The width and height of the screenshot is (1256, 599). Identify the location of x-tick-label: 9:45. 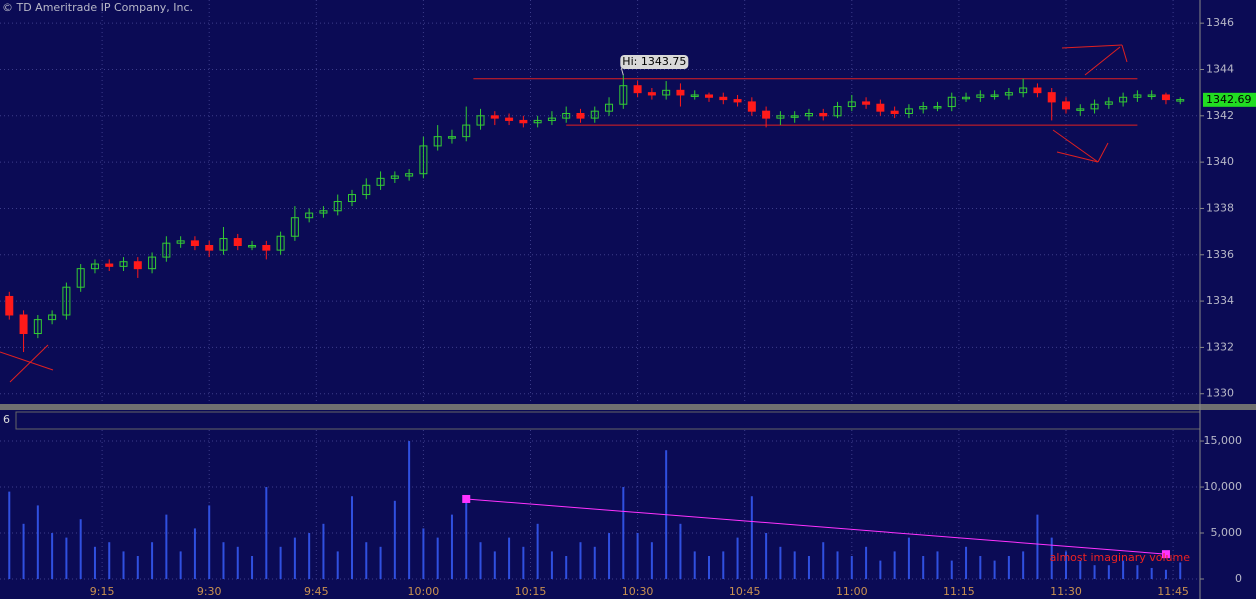
(316, 591).